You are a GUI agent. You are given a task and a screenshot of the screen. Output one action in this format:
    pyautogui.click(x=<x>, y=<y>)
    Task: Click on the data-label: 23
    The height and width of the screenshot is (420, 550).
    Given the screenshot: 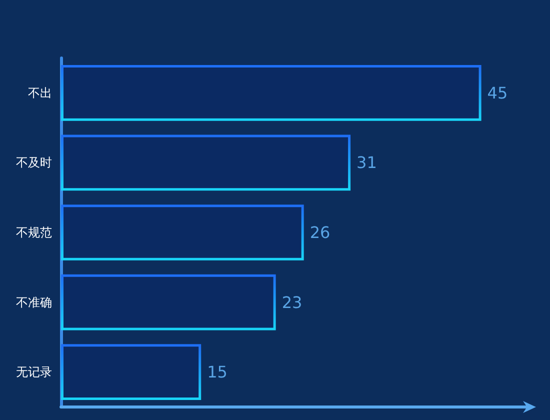 What is the action you would take?
    pyautogui.click(x=292, y=302)
    